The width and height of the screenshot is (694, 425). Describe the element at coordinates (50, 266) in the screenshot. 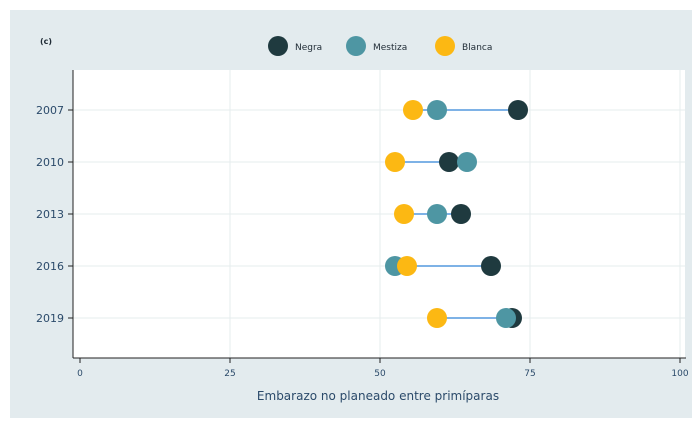

I see `y-tick-label: 2016` at that location.